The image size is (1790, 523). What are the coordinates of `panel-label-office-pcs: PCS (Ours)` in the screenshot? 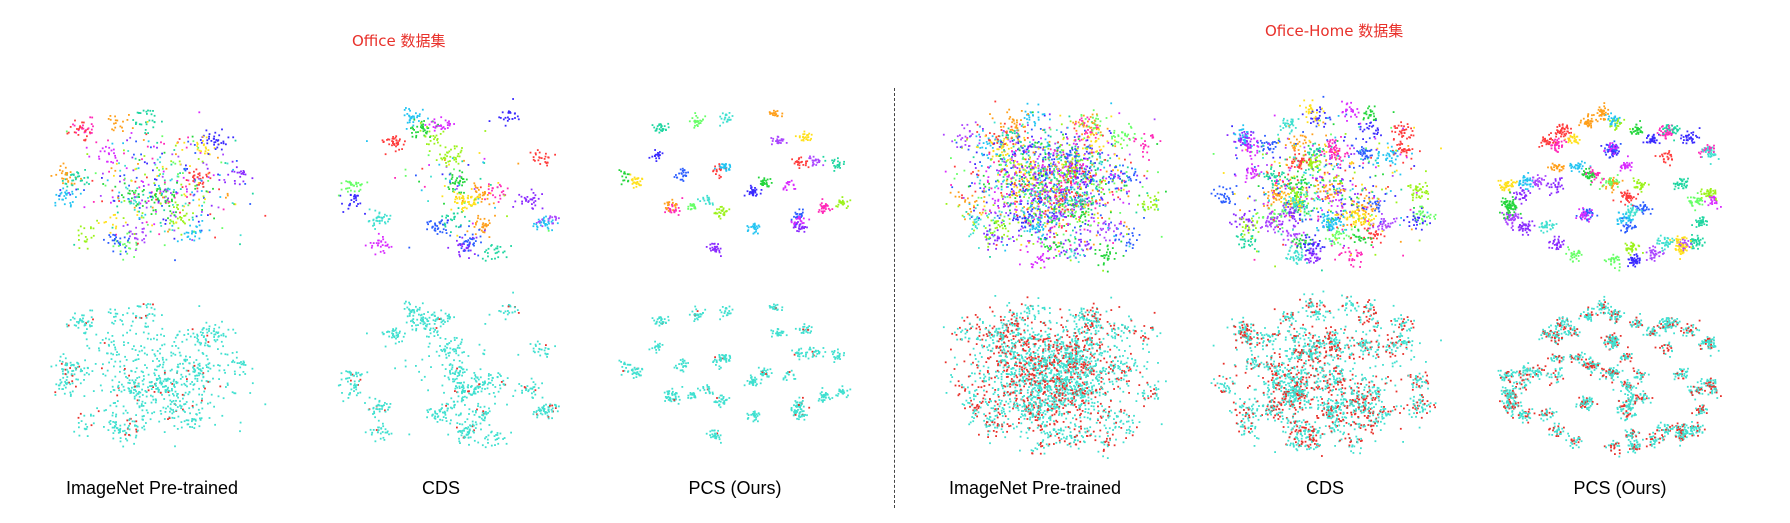 It's located at (735, 488).